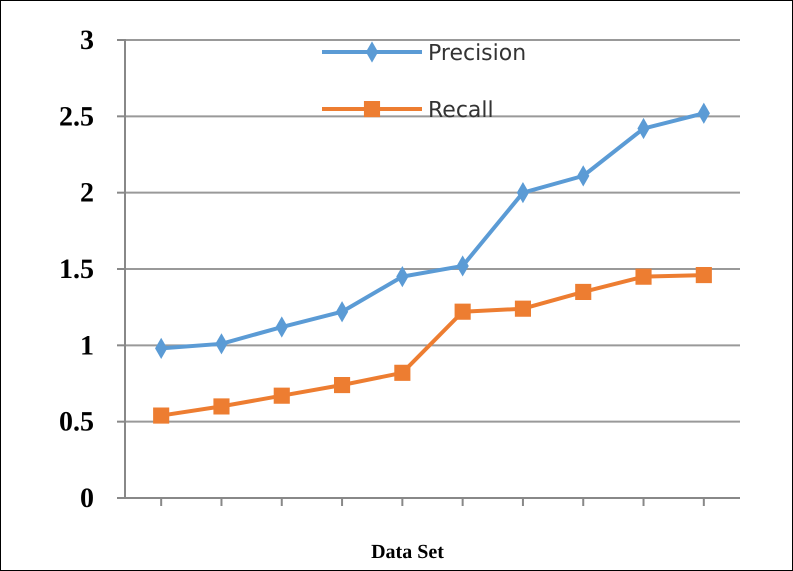  I want to click on y-tick-label: 1.5, so click(76, 269).